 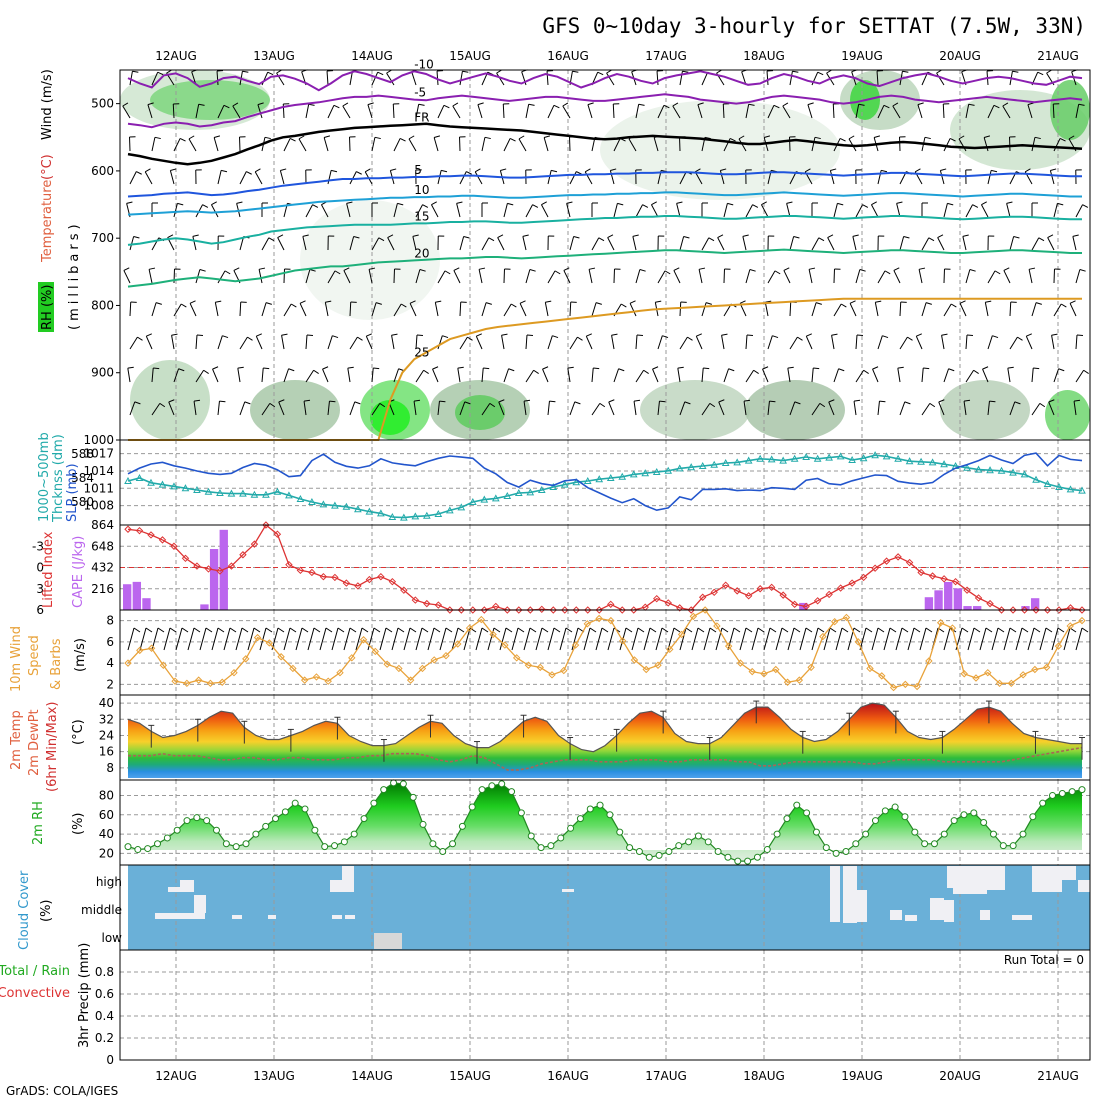 What do you see at coordinates (106, 735) in the screenshot?
I see `temp-tick-label: 24` at bounding box center [106, 735].